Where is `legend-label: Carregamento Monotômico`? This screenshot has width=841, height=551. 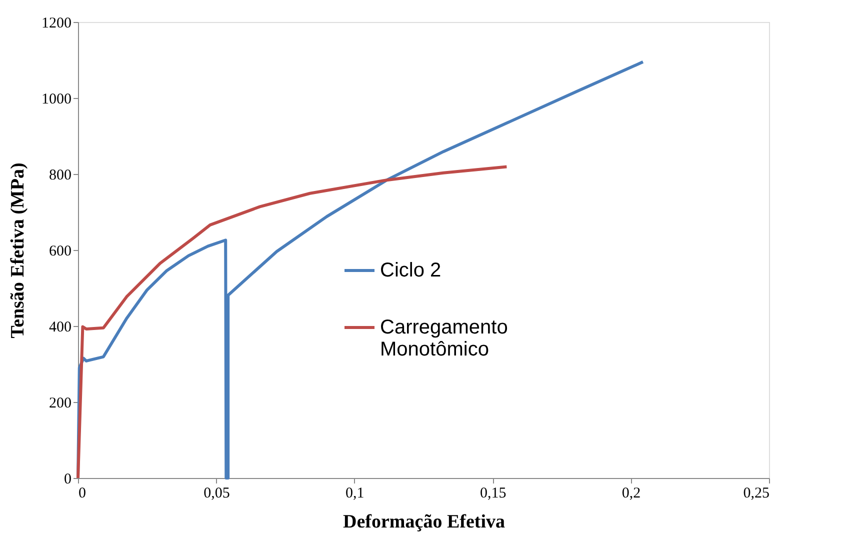 legend-label: Carregamento Monotômico is located at coordinates (444, 338).